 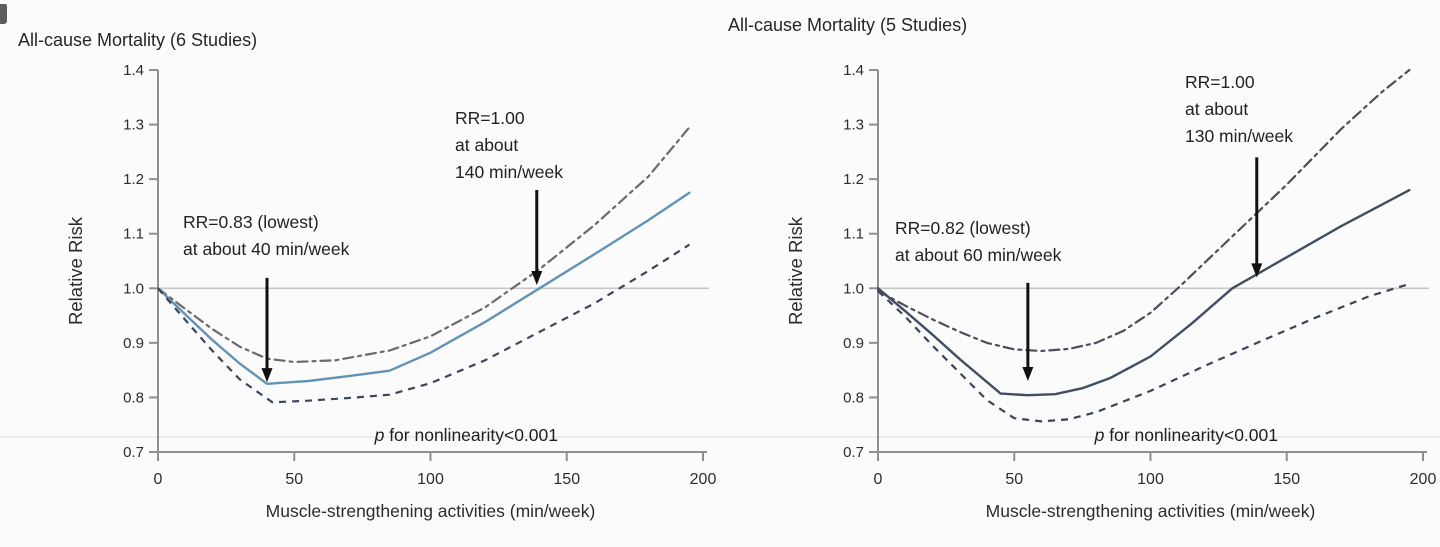 What do you see at coordinates (251, 222) in the screenshot?
I see `annotation-text: RR=0.83 (lowest)` at bounding box center [251, 222].